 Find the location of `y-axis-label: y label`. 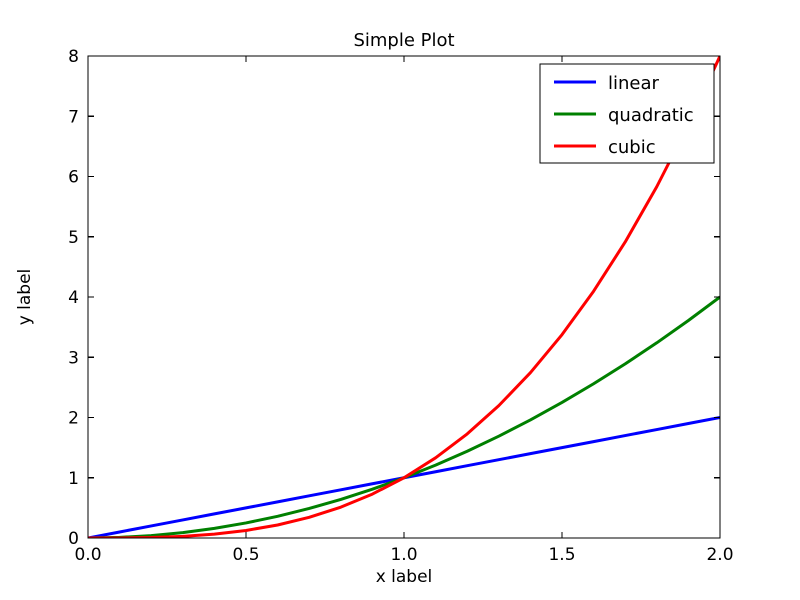

y-axis-label: y label is located at coordinates (25, 297).